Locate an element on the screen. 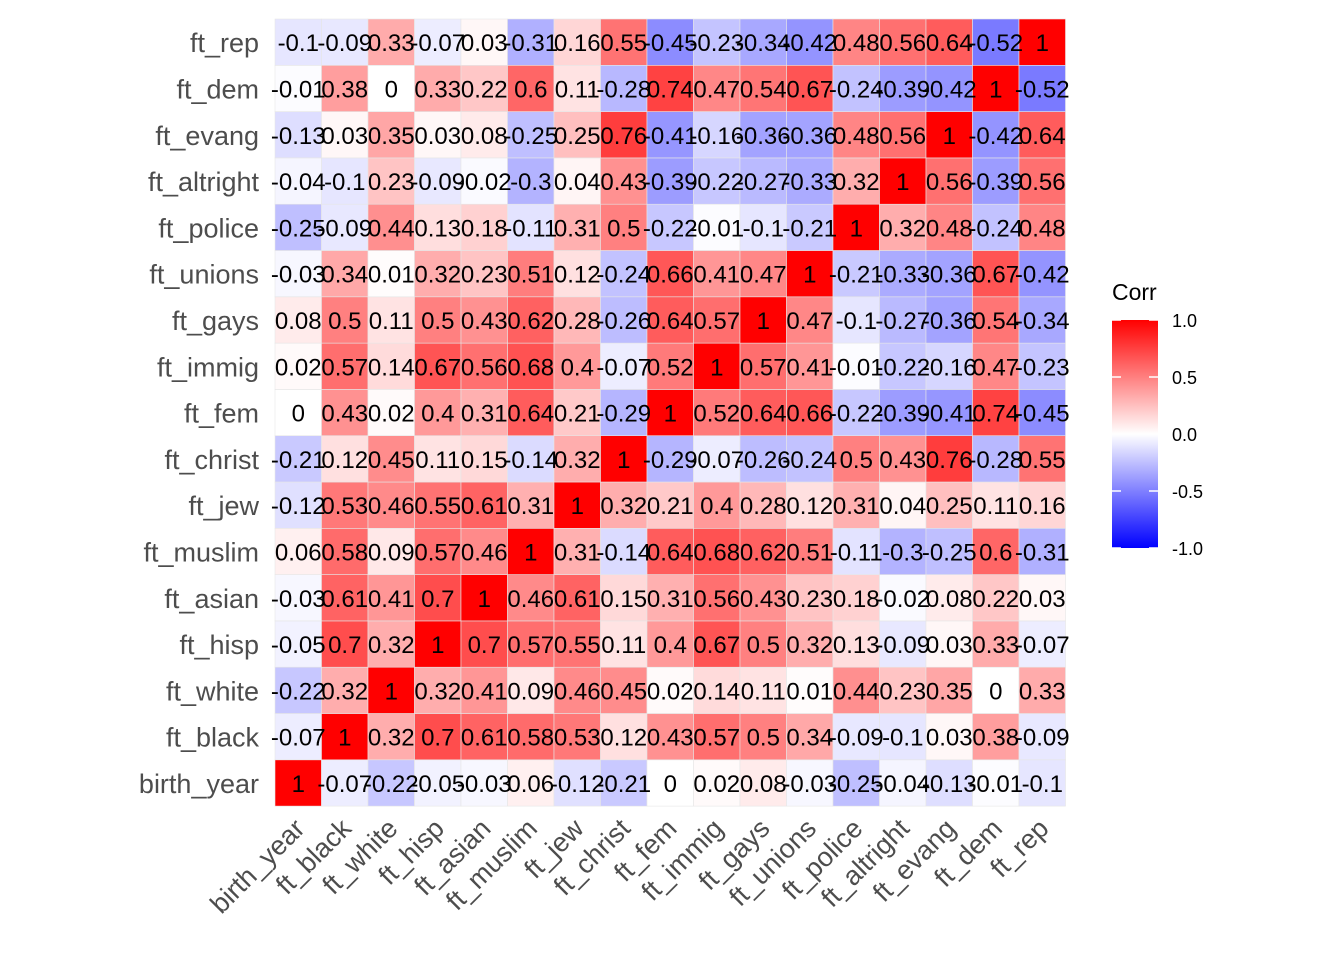 The width and height of the screenshot is (1344, 960). heatmap-cell-ft_unions-ft_white is located at coordinates (810, 690).